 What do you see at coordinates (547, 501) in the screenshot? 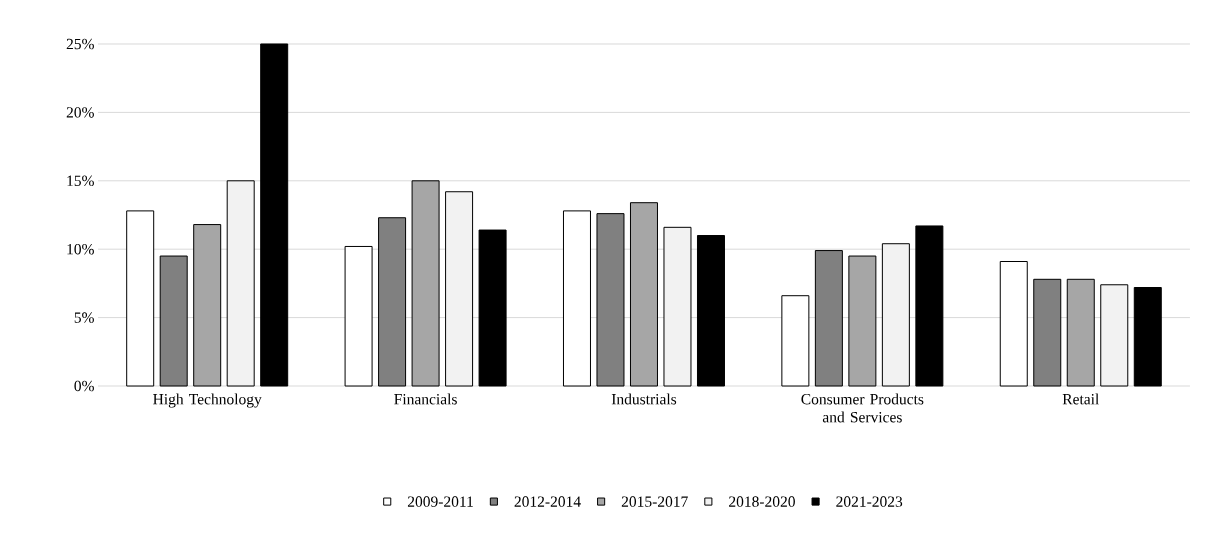
I see `legend-label: 2012-2014` at bounding box center [547, 501].